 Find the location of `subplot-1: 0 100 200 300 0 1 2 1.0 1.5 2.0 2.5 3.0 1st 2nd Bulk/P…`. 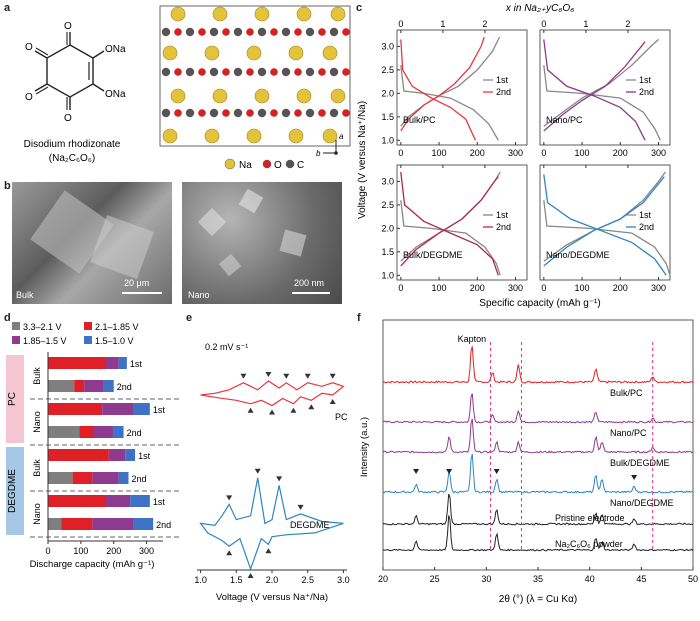

subplot-1: 0 100 200 300 0 1 2 1.0 1.5 2.0 2.5 3.0 1st 2nd Bulk/P… is located at coordinates (454, 88).